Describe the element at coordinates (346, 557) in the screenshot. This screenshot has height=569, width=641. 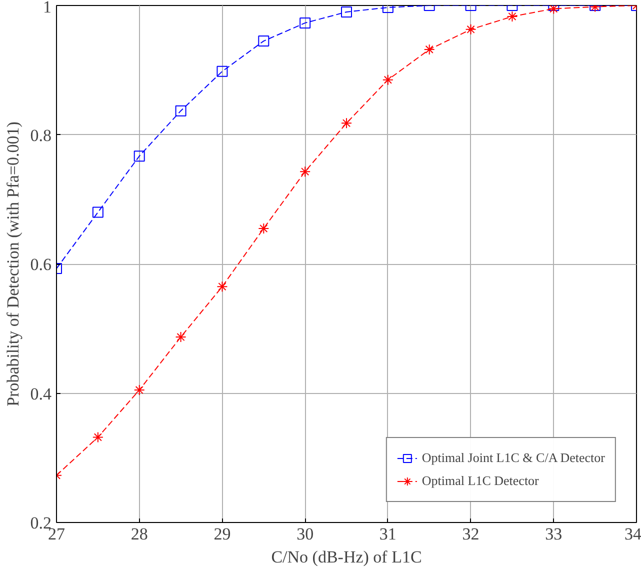
I see `x-axis-title: C/No (dB-Hz) of L1C` at that location.